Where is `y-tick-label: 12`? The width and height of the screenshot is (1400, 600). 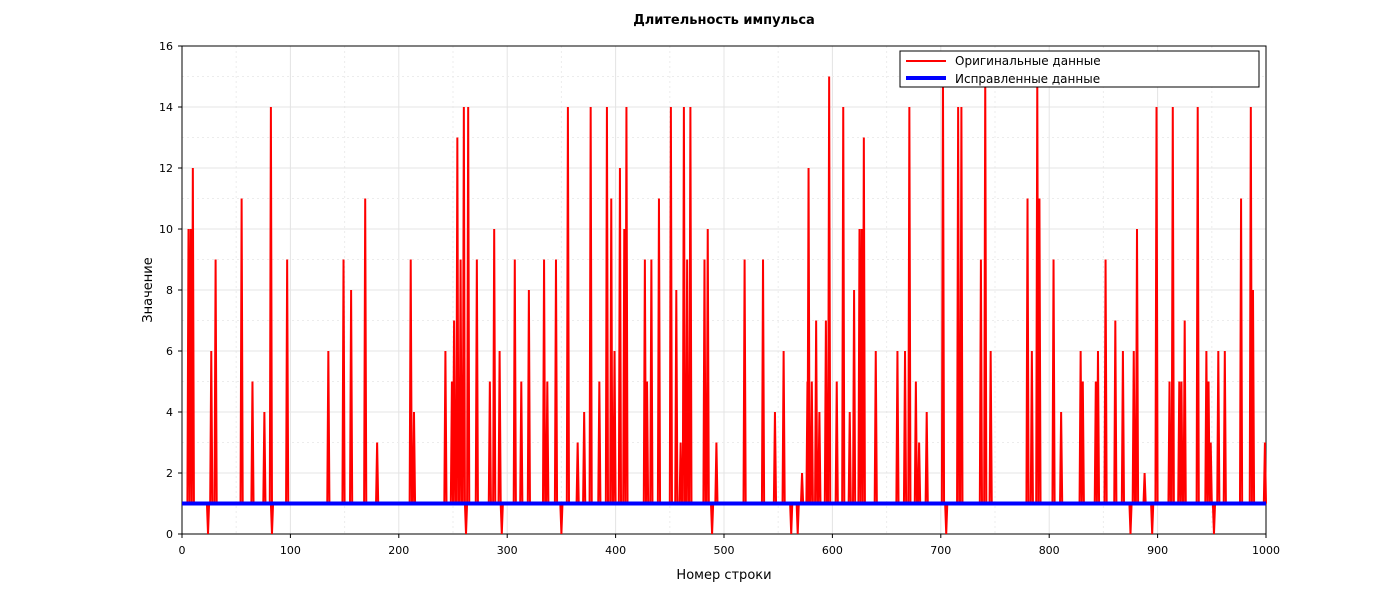 y-tick-label: 12 is located at coordinates (166, 168).